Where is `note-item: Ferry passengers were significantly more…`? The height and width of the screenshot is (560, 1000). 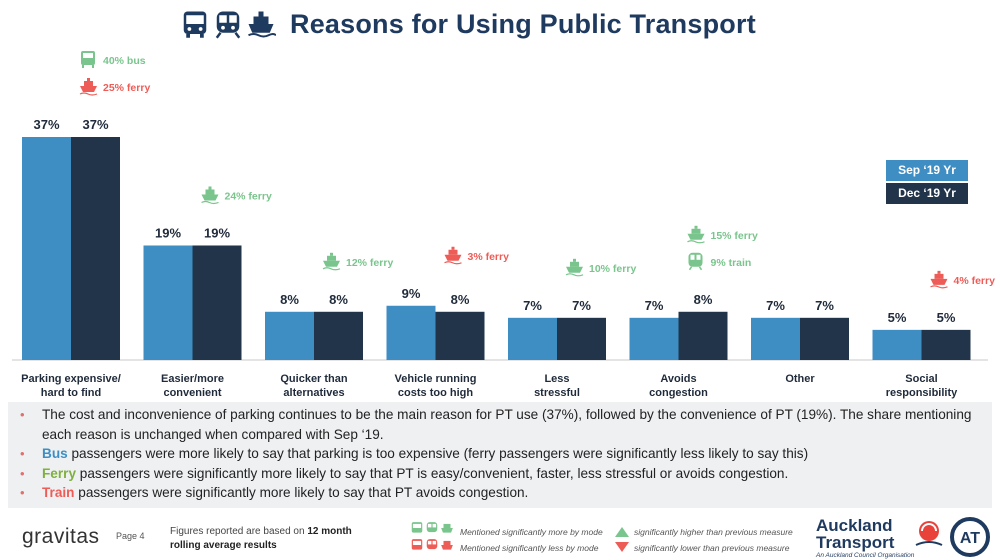 note-item: Ferry passengers were significantly more… is located at coordinates (500, 474).